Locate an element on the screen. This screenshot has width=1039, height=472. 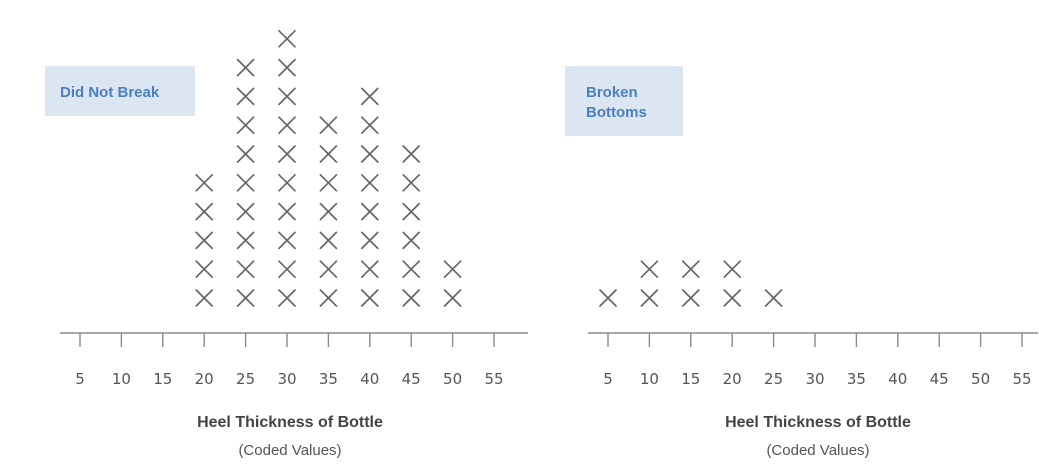
did-not-break-xlabel: Heel Thickness of Bottle is located at coordinates (290, 422).